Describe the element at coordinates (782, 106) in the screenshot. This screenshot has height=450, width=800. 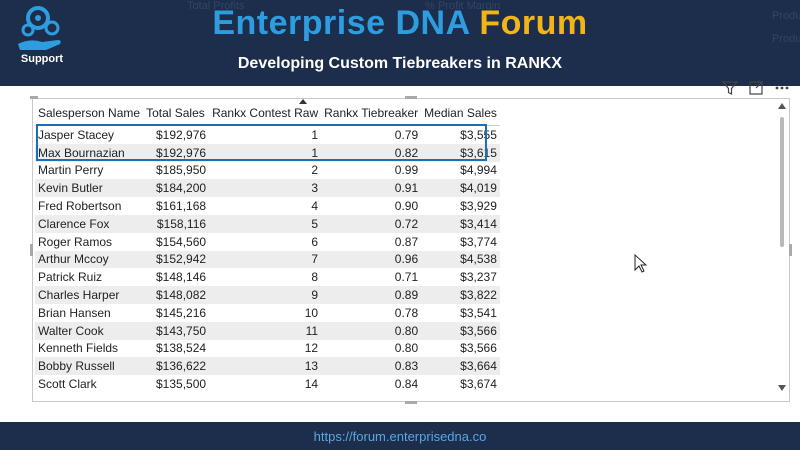
I see `scroll-up-icon` at that location.